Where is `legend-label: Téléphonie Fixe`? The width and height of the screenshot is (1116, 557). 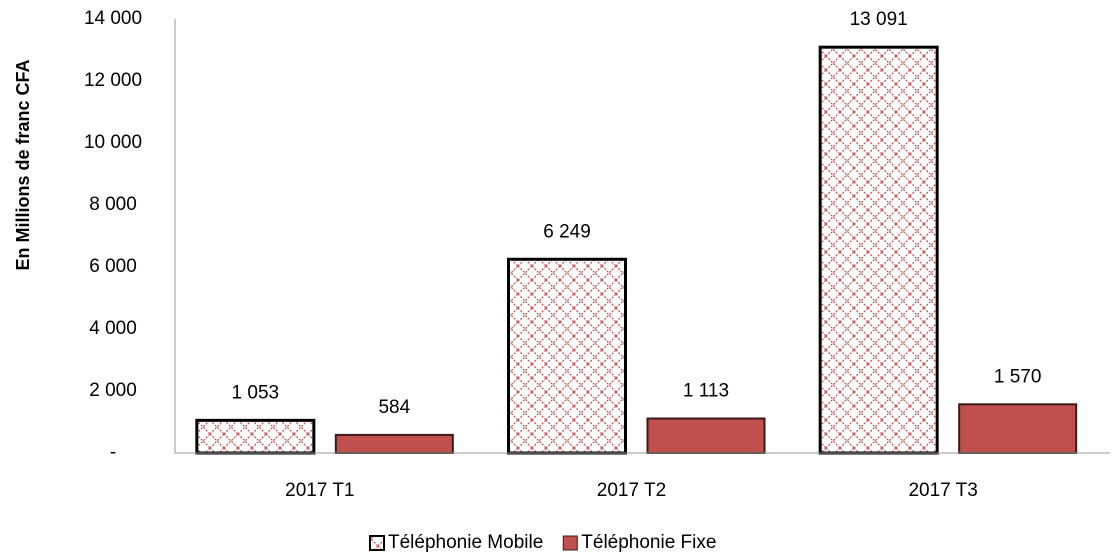
legend-label: Téléphonie Fixe is located at coordinates (648, 542).